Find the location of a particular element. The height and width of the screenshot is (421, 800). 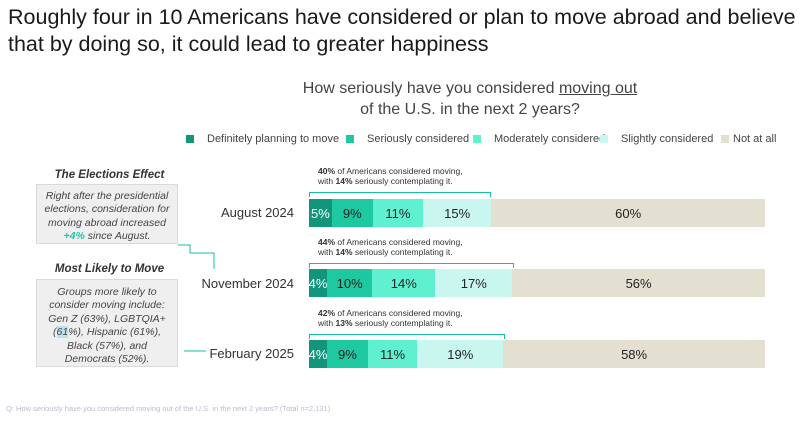

annotation-pct: 40% is located at coordinates (327, 171).